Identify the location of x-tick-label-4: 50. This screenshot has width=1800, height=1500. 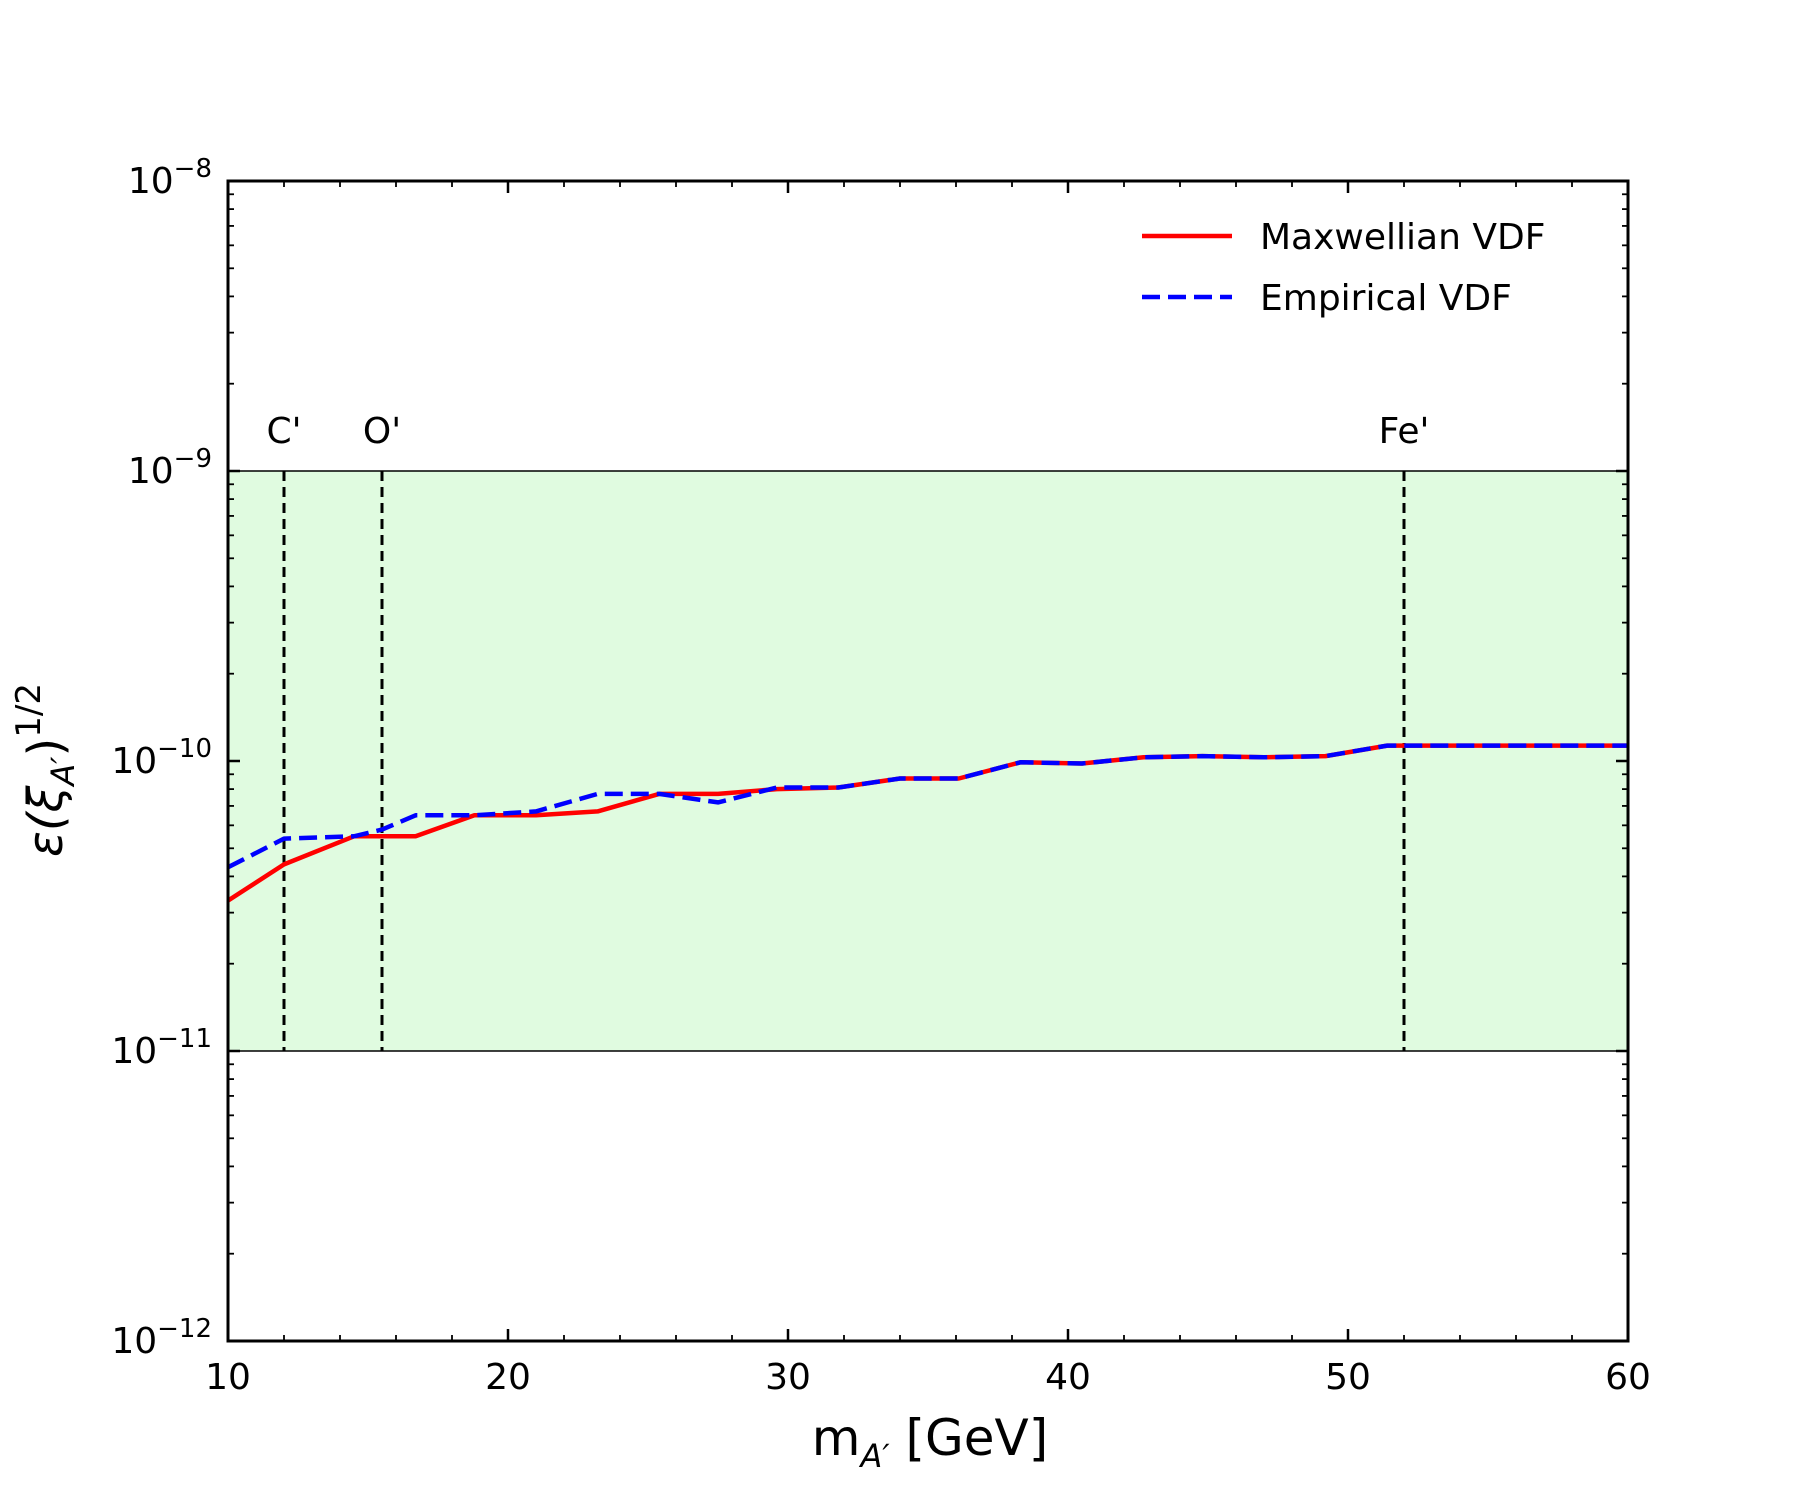
(1348, 1377).